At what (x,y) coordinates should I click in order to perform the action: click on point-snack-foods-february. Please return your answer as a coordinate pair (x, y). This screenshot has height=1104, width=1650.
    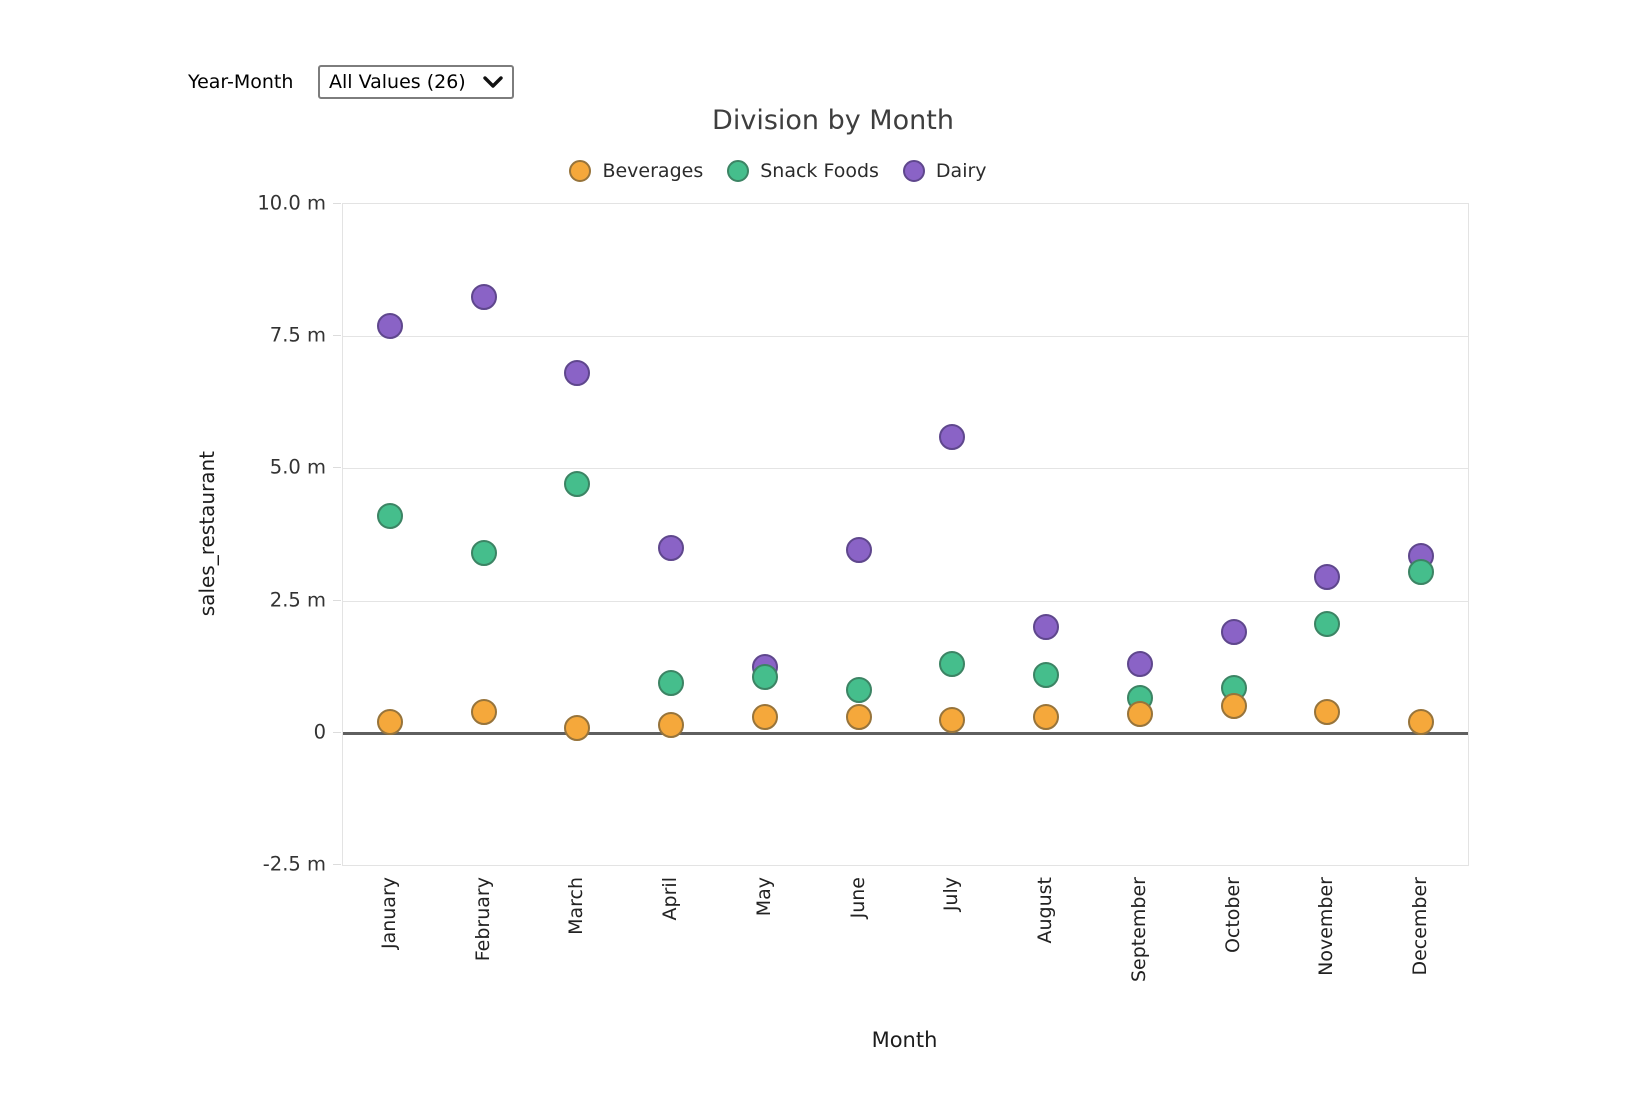
    Looking at the image, I should click on (483, 553).